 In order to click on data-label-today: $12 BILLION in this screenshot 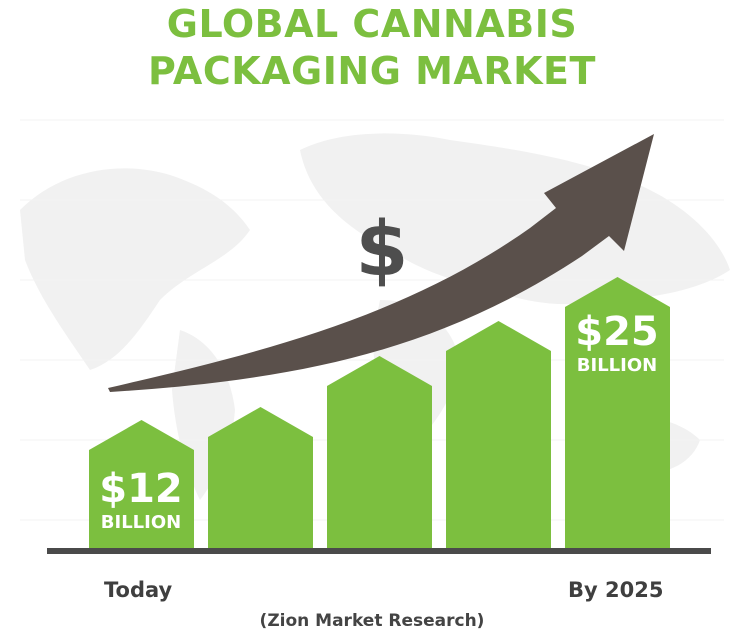, I will do `click(141, 499)`.